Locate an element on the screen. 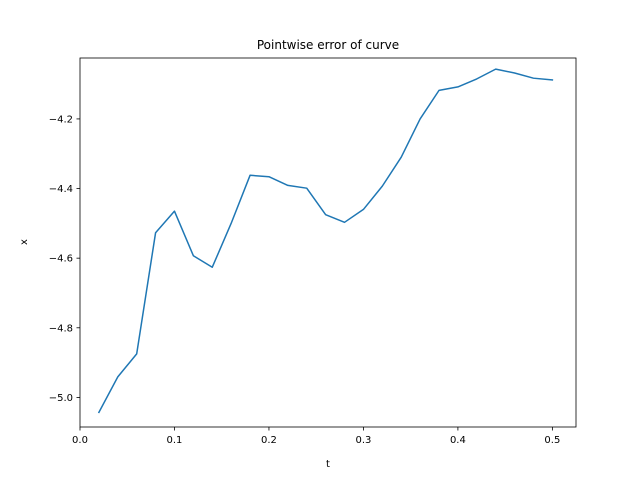 This screenshot has height=480, width=640. x-tick-label: 0.2 is located at coordinates (269, 440).